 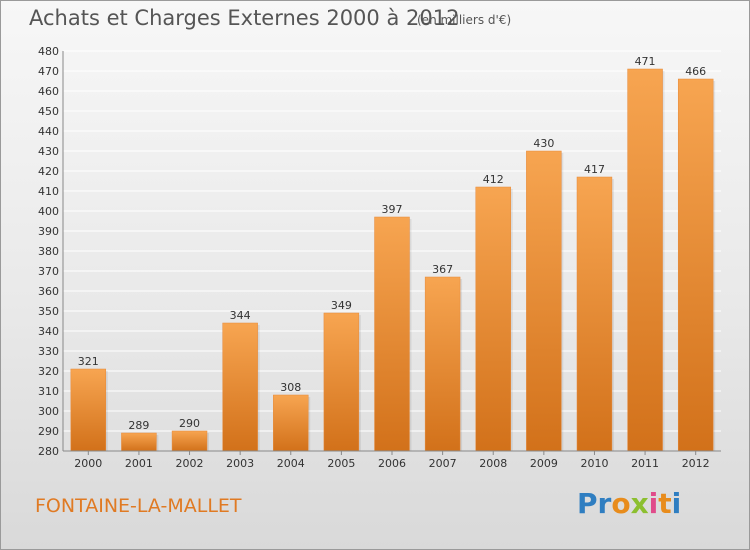 What do you see at coordinates (48, 251) in the screenshot?
I see `y-tick-label: 380` at bounding box center [48, 251].